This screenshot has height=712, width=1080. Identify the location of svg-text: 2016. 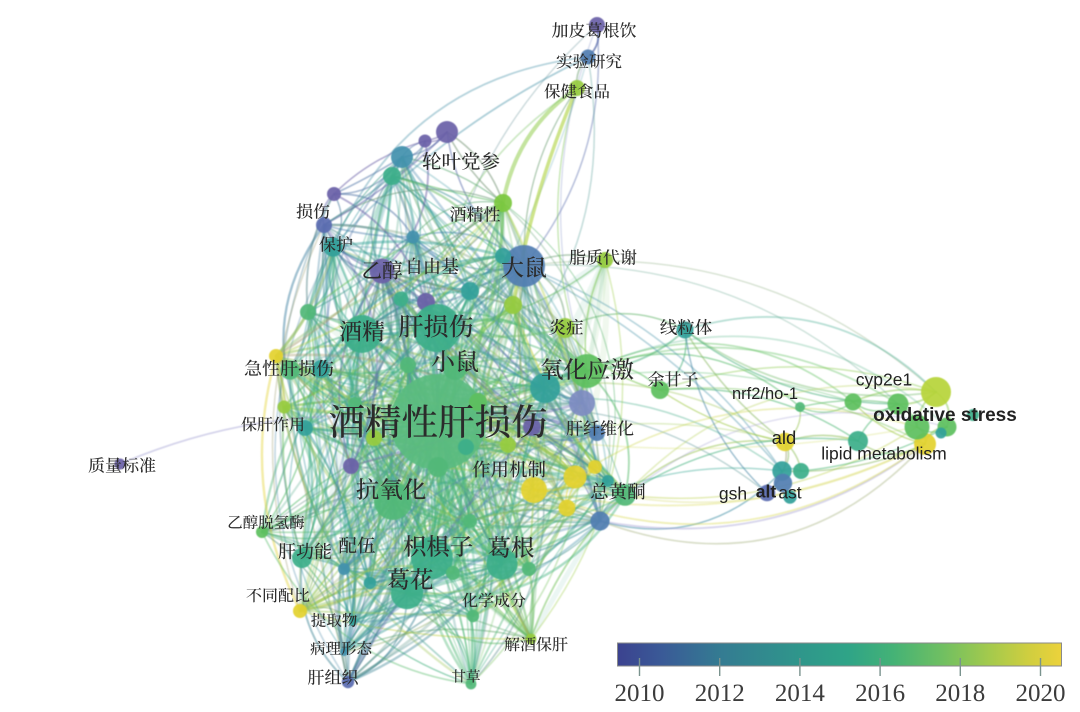
(880, 693).